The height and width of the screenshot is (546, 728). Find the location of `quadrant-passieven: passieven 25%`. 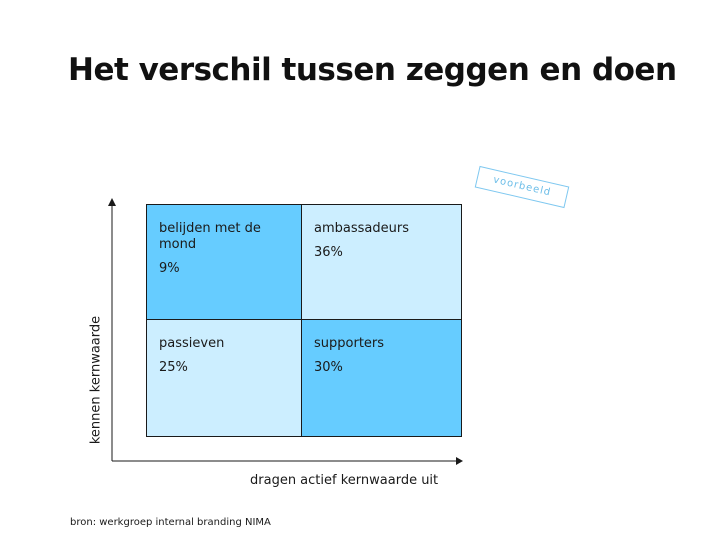

quadrant-passieven: passieven 25% is located at coordinates (224, 378).